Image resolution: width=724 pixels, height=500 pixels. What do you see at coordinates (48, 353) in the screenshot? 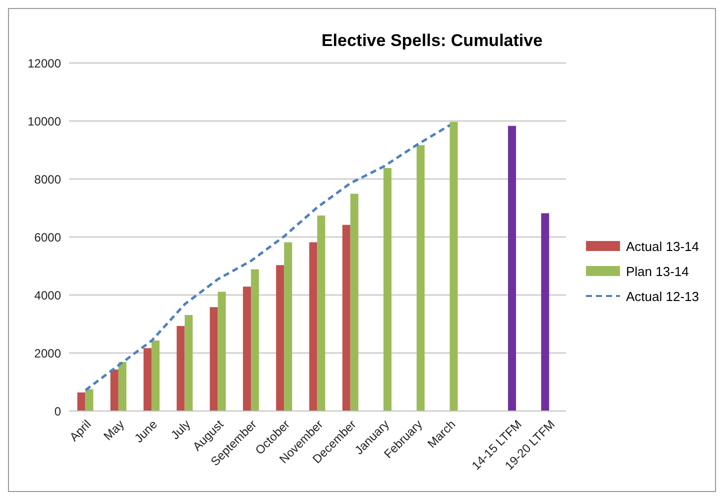
I see `y-tick-label: 2000` at bounding box center [48, 353].